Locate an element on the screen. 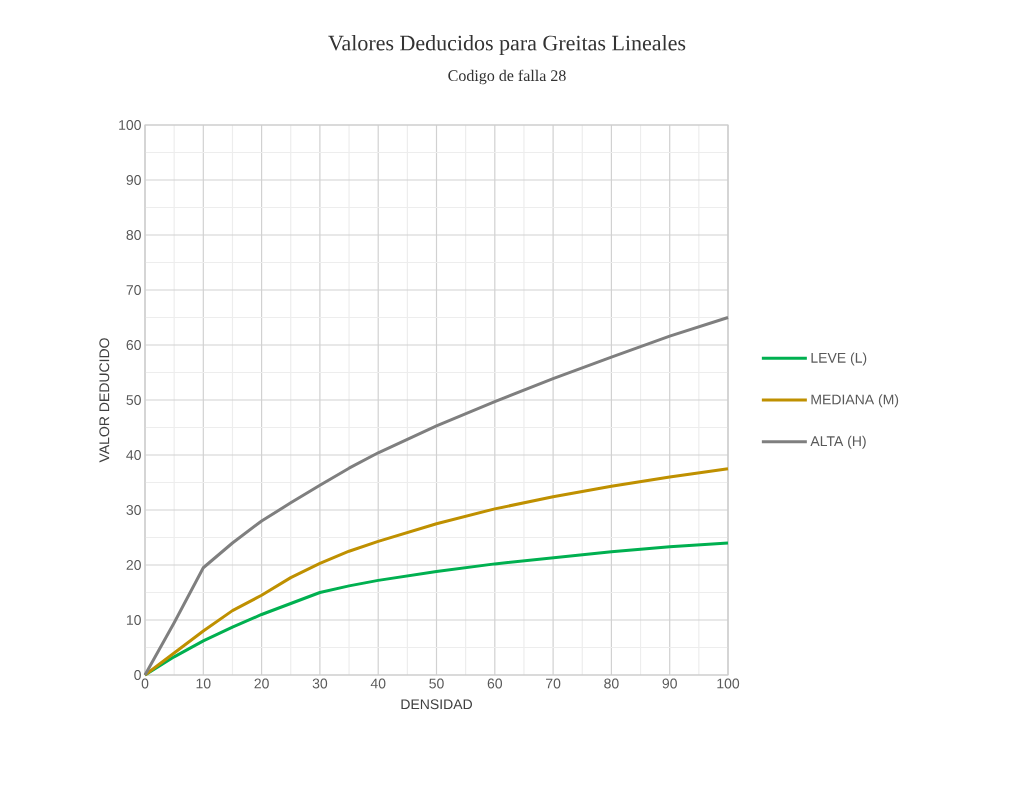 Image resolution: width=1015 pixels, height=792 pixels. x-tick-label: 90 is located at coordinates (669, 683).